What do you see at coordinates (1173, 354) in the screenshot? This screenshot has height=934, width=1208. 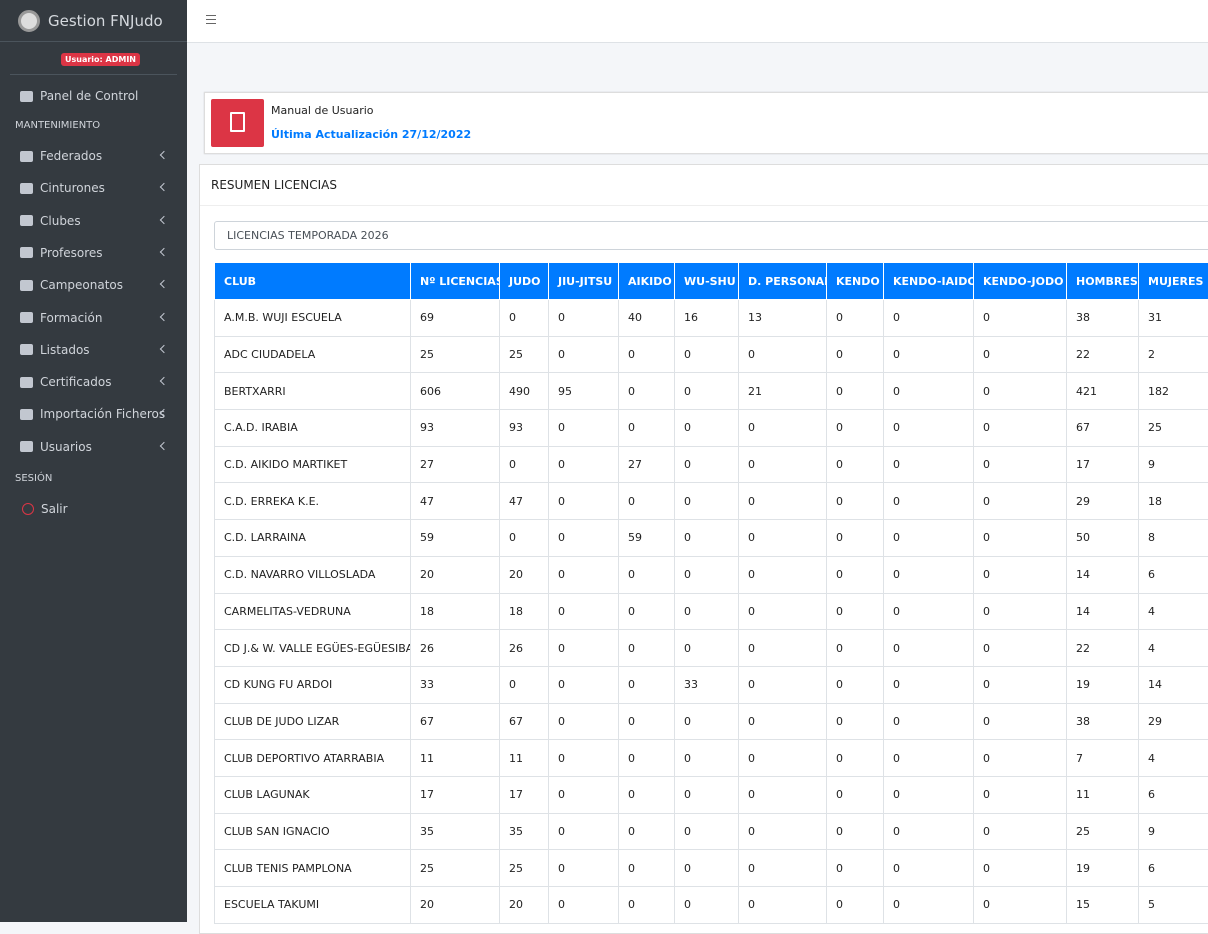 I see `table-cell: 2` at bounding box center [1173, 354].